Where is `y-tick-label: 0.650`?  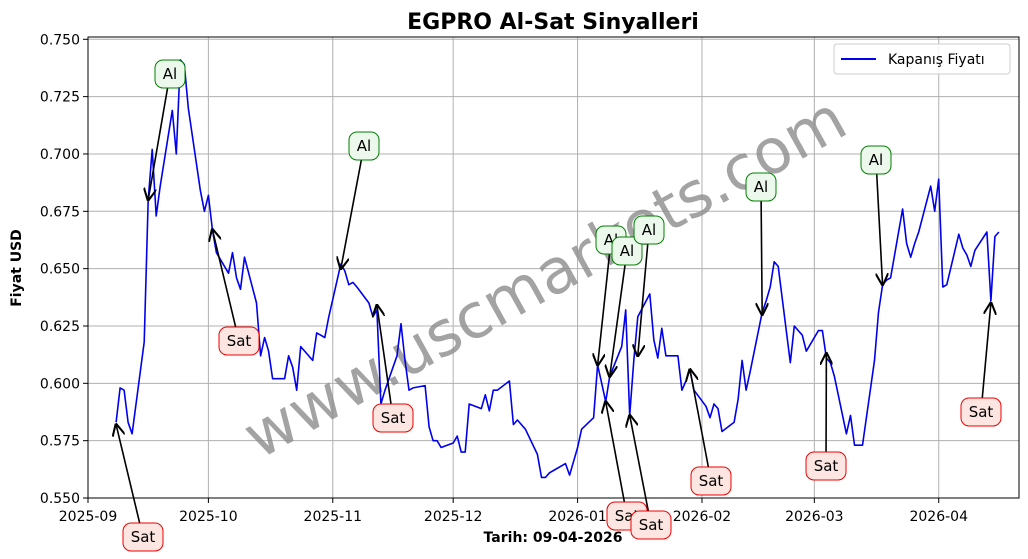 y-tick-label: 0.650 is located at coordinates (60, 270).